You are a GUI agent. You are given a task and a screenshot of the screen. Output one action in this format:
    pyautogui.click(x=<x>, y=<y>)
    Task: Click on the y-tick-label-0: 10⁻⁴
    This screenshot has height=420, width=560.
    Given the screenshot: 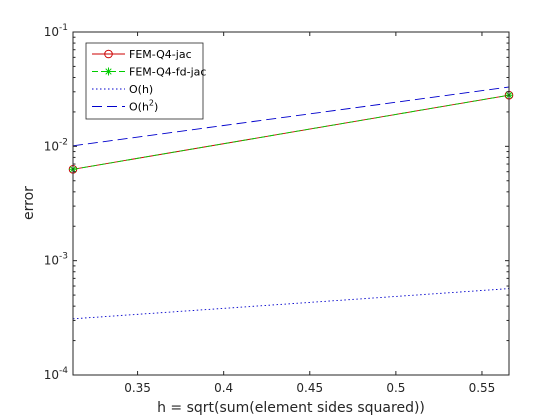 What is the action you would take?
    pyautogui.click(x=56, y=374)
    